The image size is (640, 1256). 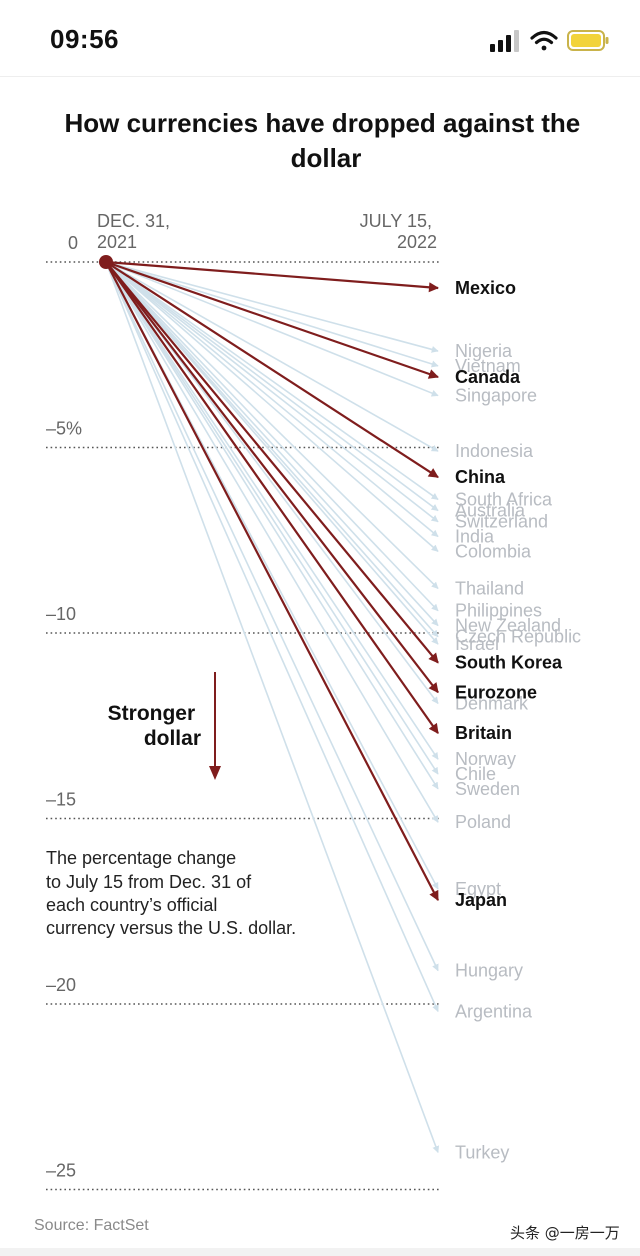 I want to click on series-label-czech-republic: Czech Republic, so click(x=518, y=637).